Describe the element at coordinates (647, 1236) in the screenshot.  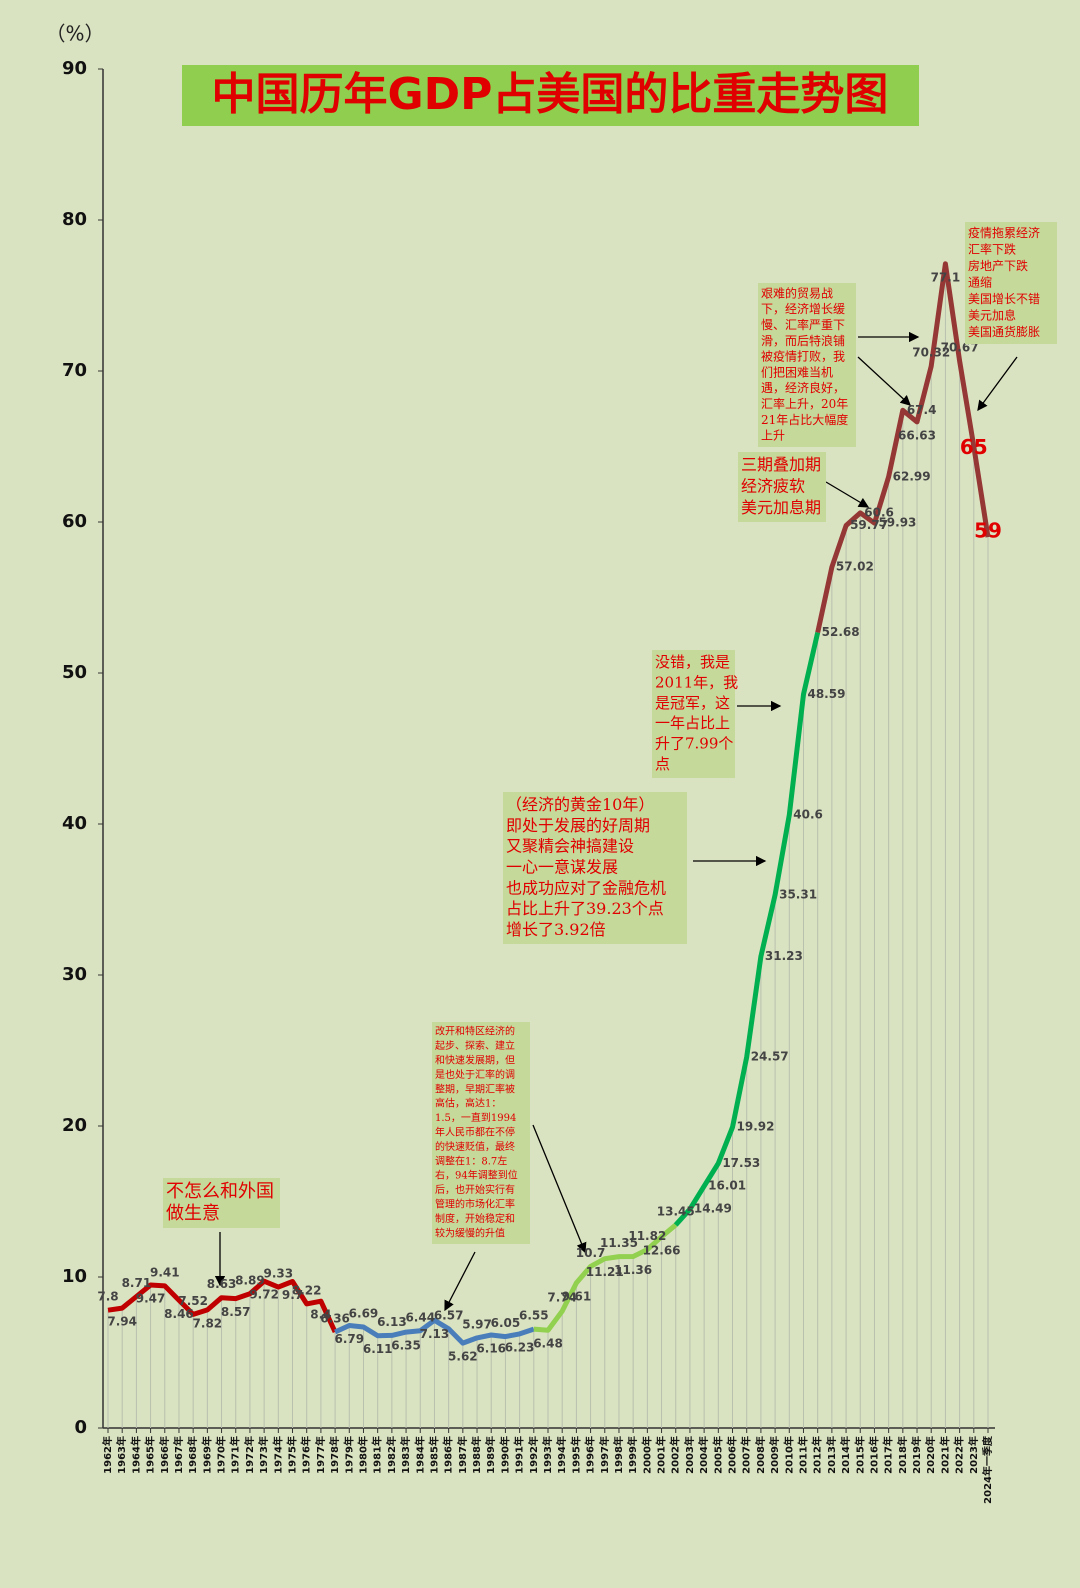
I see `data-label: 11.82` at that location.